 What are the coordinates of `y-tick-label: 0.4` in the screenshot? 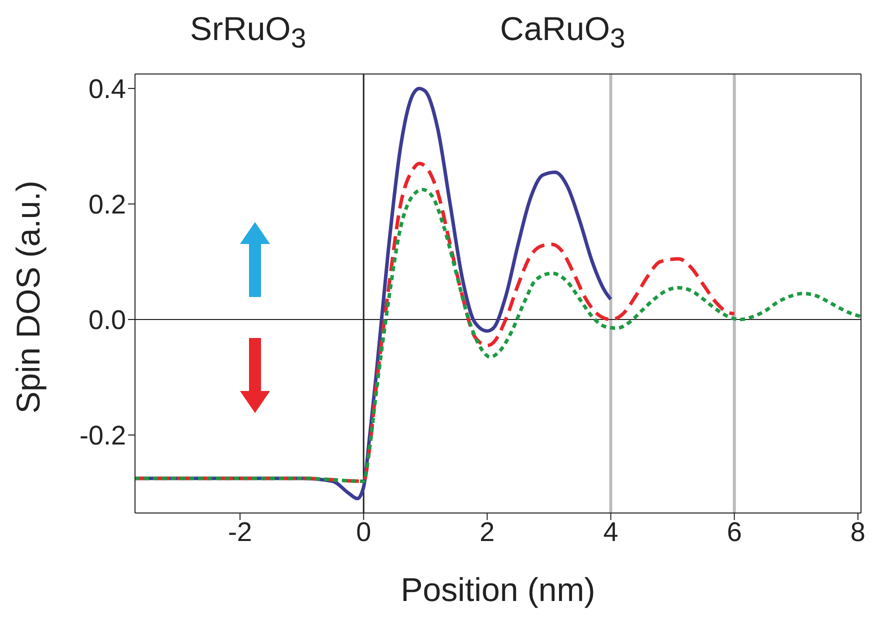 It's located at (107, 89).